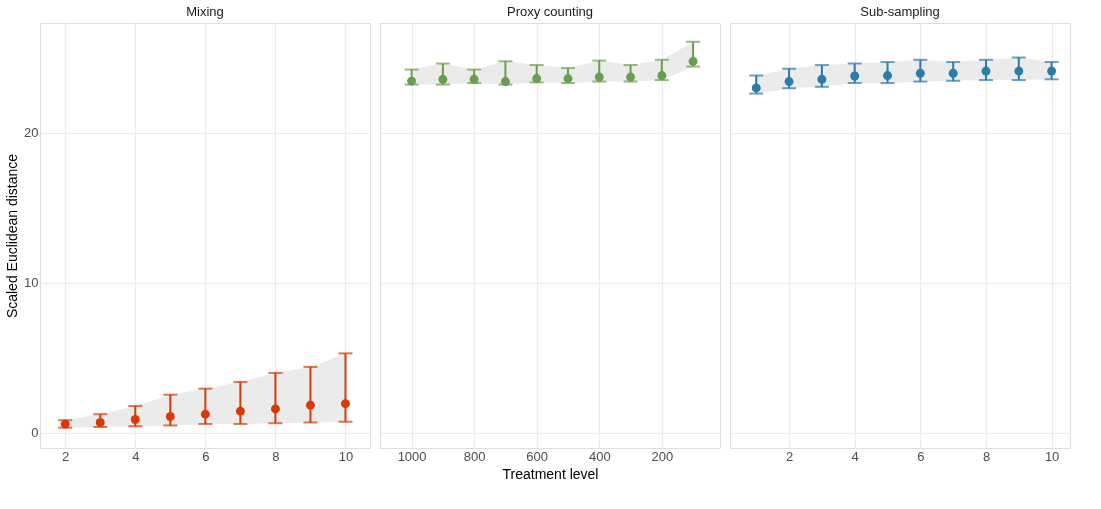  I want to click on y-tick-label: 0, so click(35, 433).